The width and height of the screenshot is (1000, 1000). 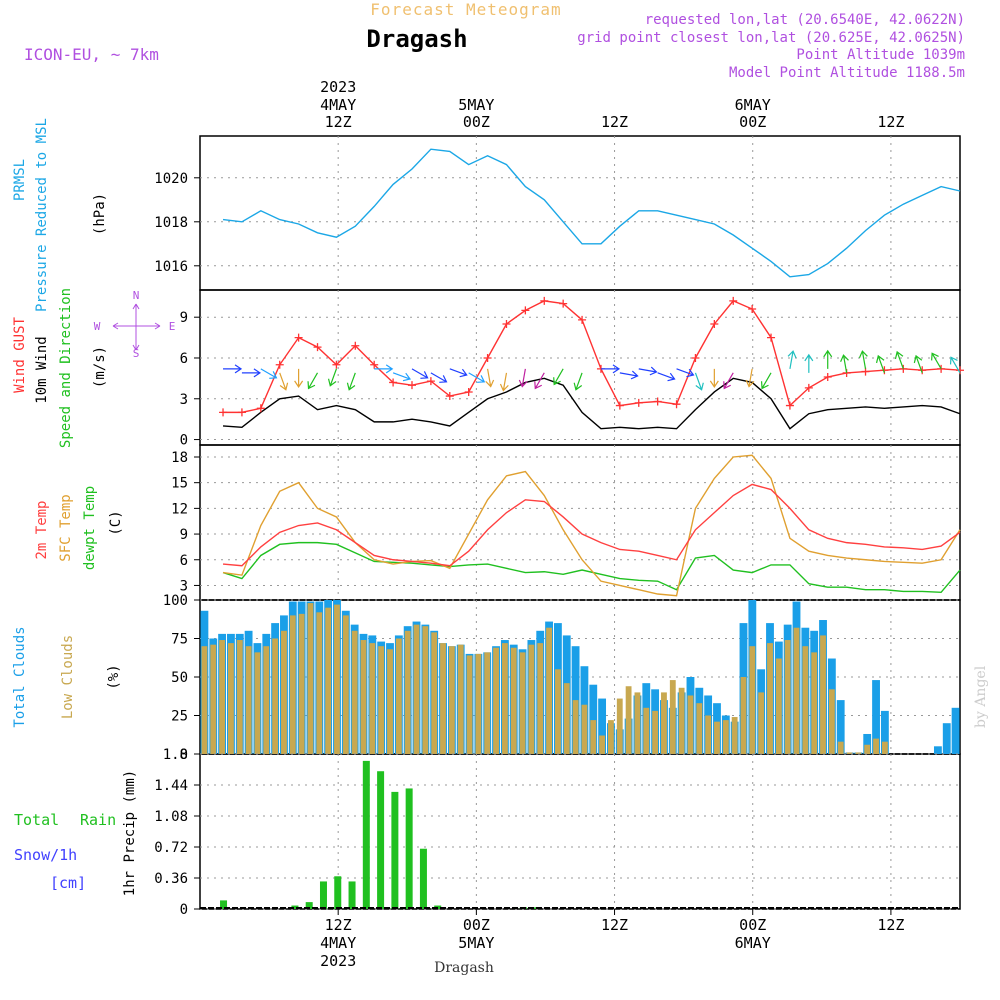 What do you see at coordinates (184, 586) in the screenshot?
I see `y-tick-label: 3` at bounding box center [184, 586].